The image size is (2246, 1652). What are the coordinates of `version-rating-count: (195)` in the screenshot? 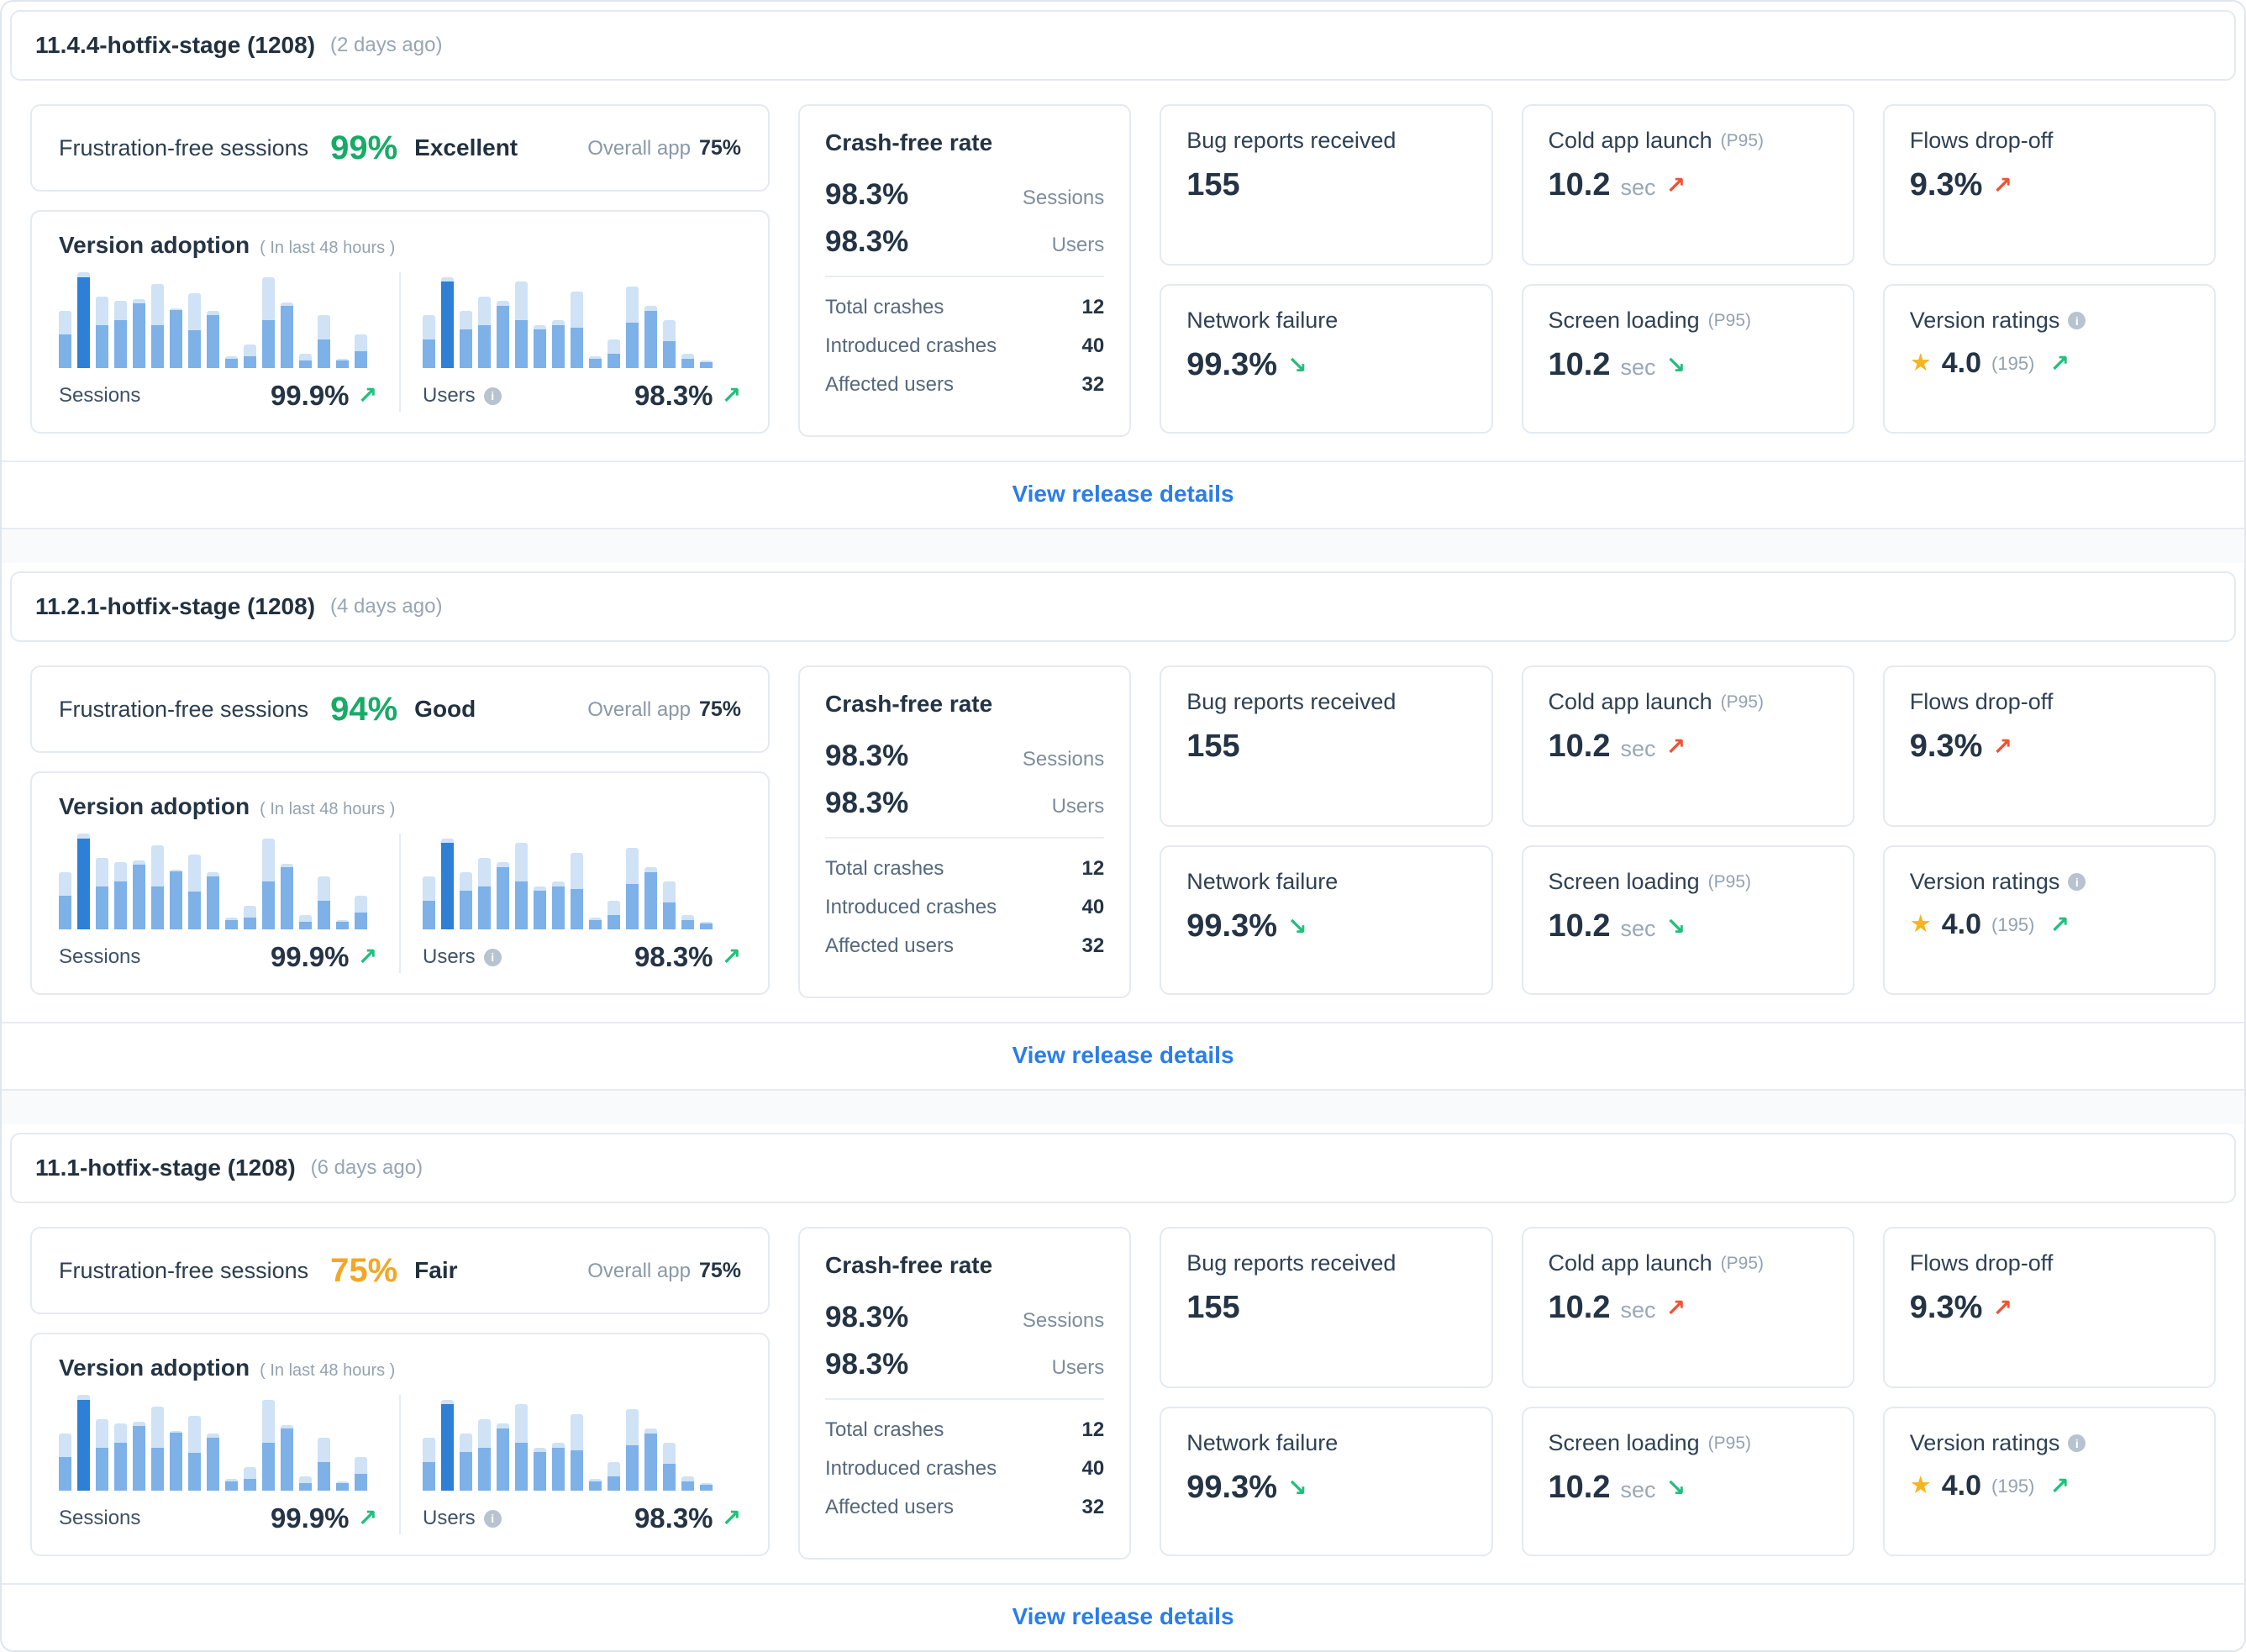 It's located at (2013, 924).